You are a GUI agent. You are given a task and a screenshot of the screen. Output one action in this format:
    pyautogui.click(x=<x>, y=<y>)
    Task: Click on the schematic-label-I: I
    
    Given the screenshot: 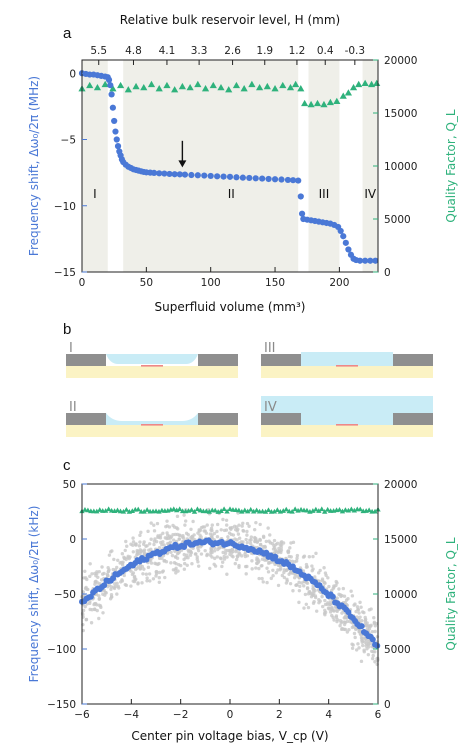 What is the action you would take?
    pyautogui.click(x=71, y=348)
    